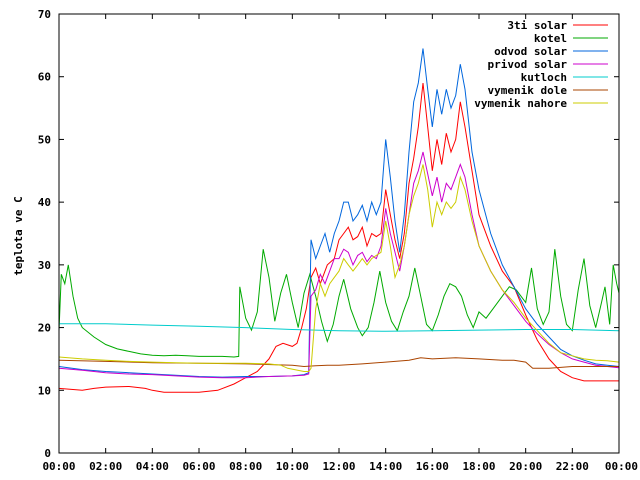 The image size is (640, 480). I want to click on y-tick-label: 10, so click(44, 390).